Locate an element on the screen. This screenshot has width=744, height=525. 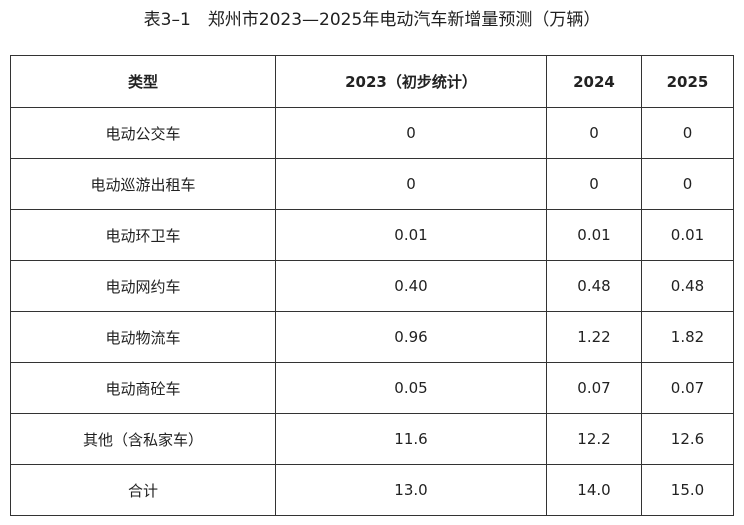
value-2024: 0.01 is located at coordinates (594, 235).